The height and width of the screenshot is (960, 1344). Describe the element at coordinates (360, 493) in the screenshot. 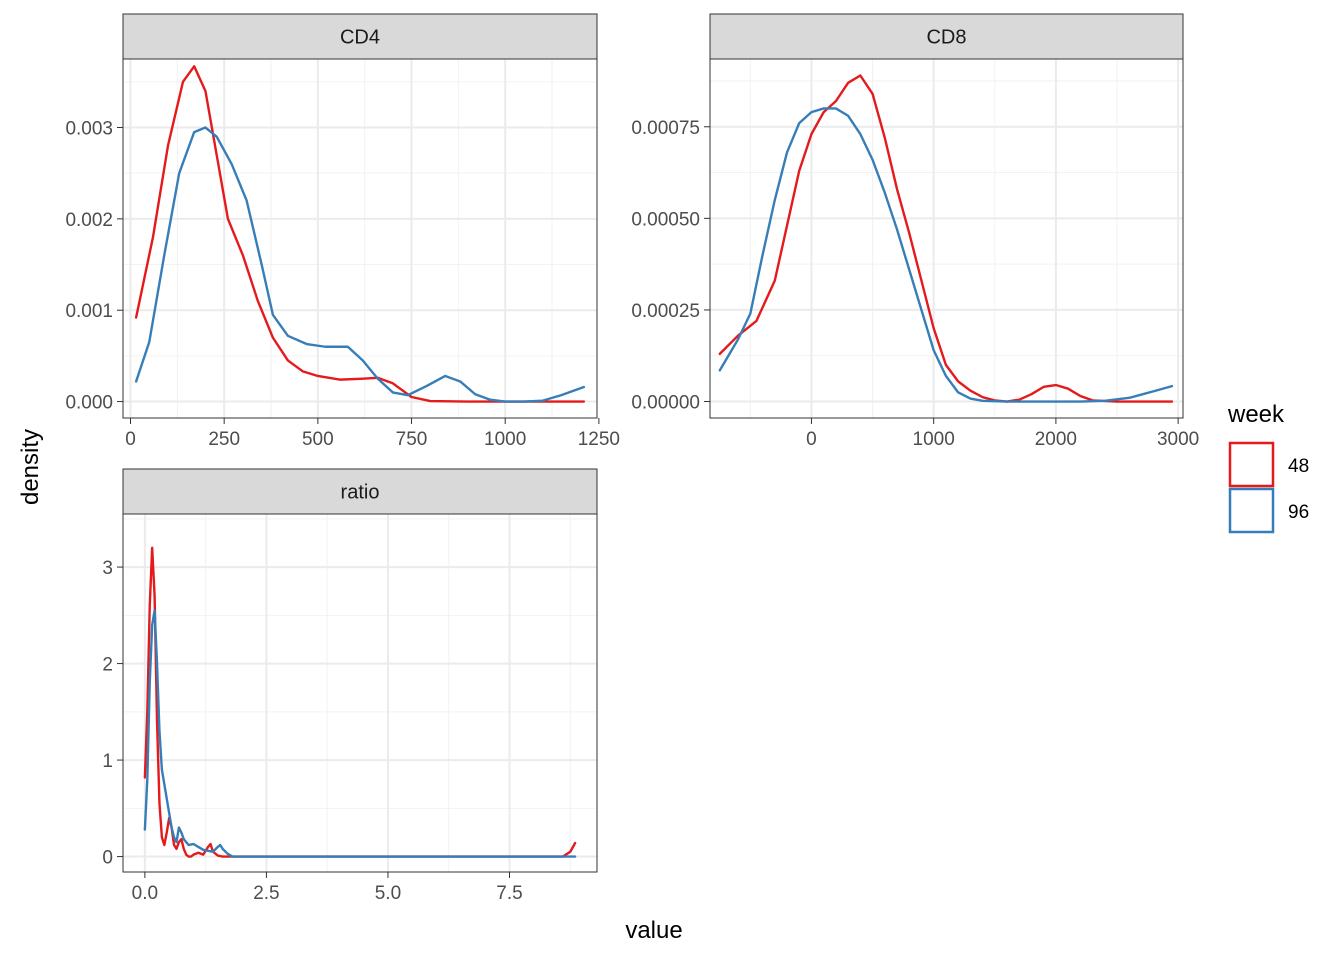

I see `strip-label-ratio: ratio` at that location.